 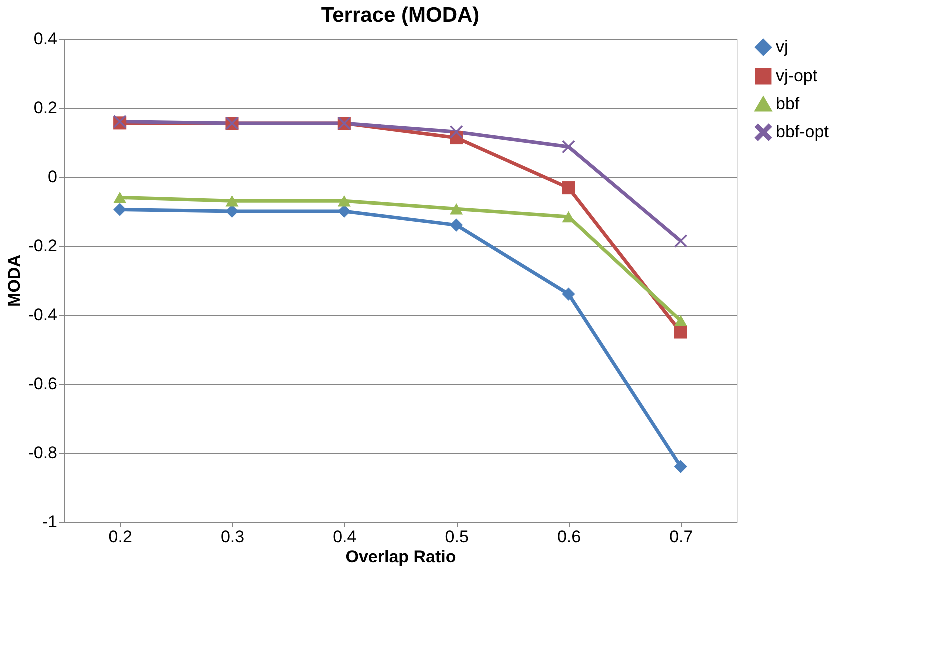 What do you see at coordinates (43, 453) in the screenshot?
I see `y-tick-label: -0.8` at bounding box center [43, 453].